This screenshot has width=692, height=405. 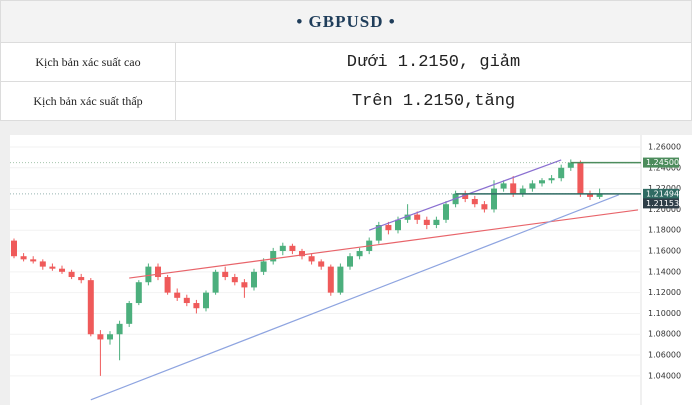 I want to click on y-tick-label: 1.16000, so click(x=664, y=251).